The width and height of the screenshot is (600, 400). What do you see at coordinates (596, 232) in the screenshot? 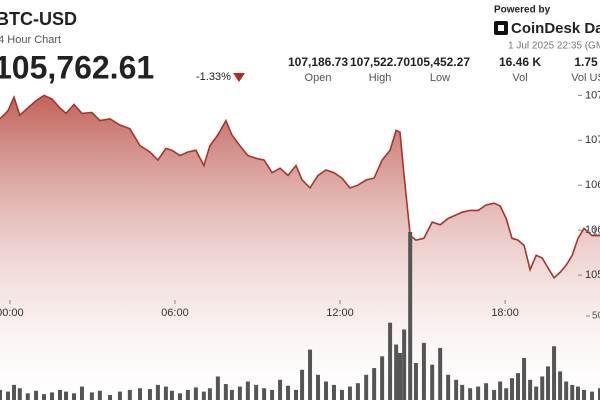
I see `y2-tick-label: 1,000` at bounding box center [596, 232].